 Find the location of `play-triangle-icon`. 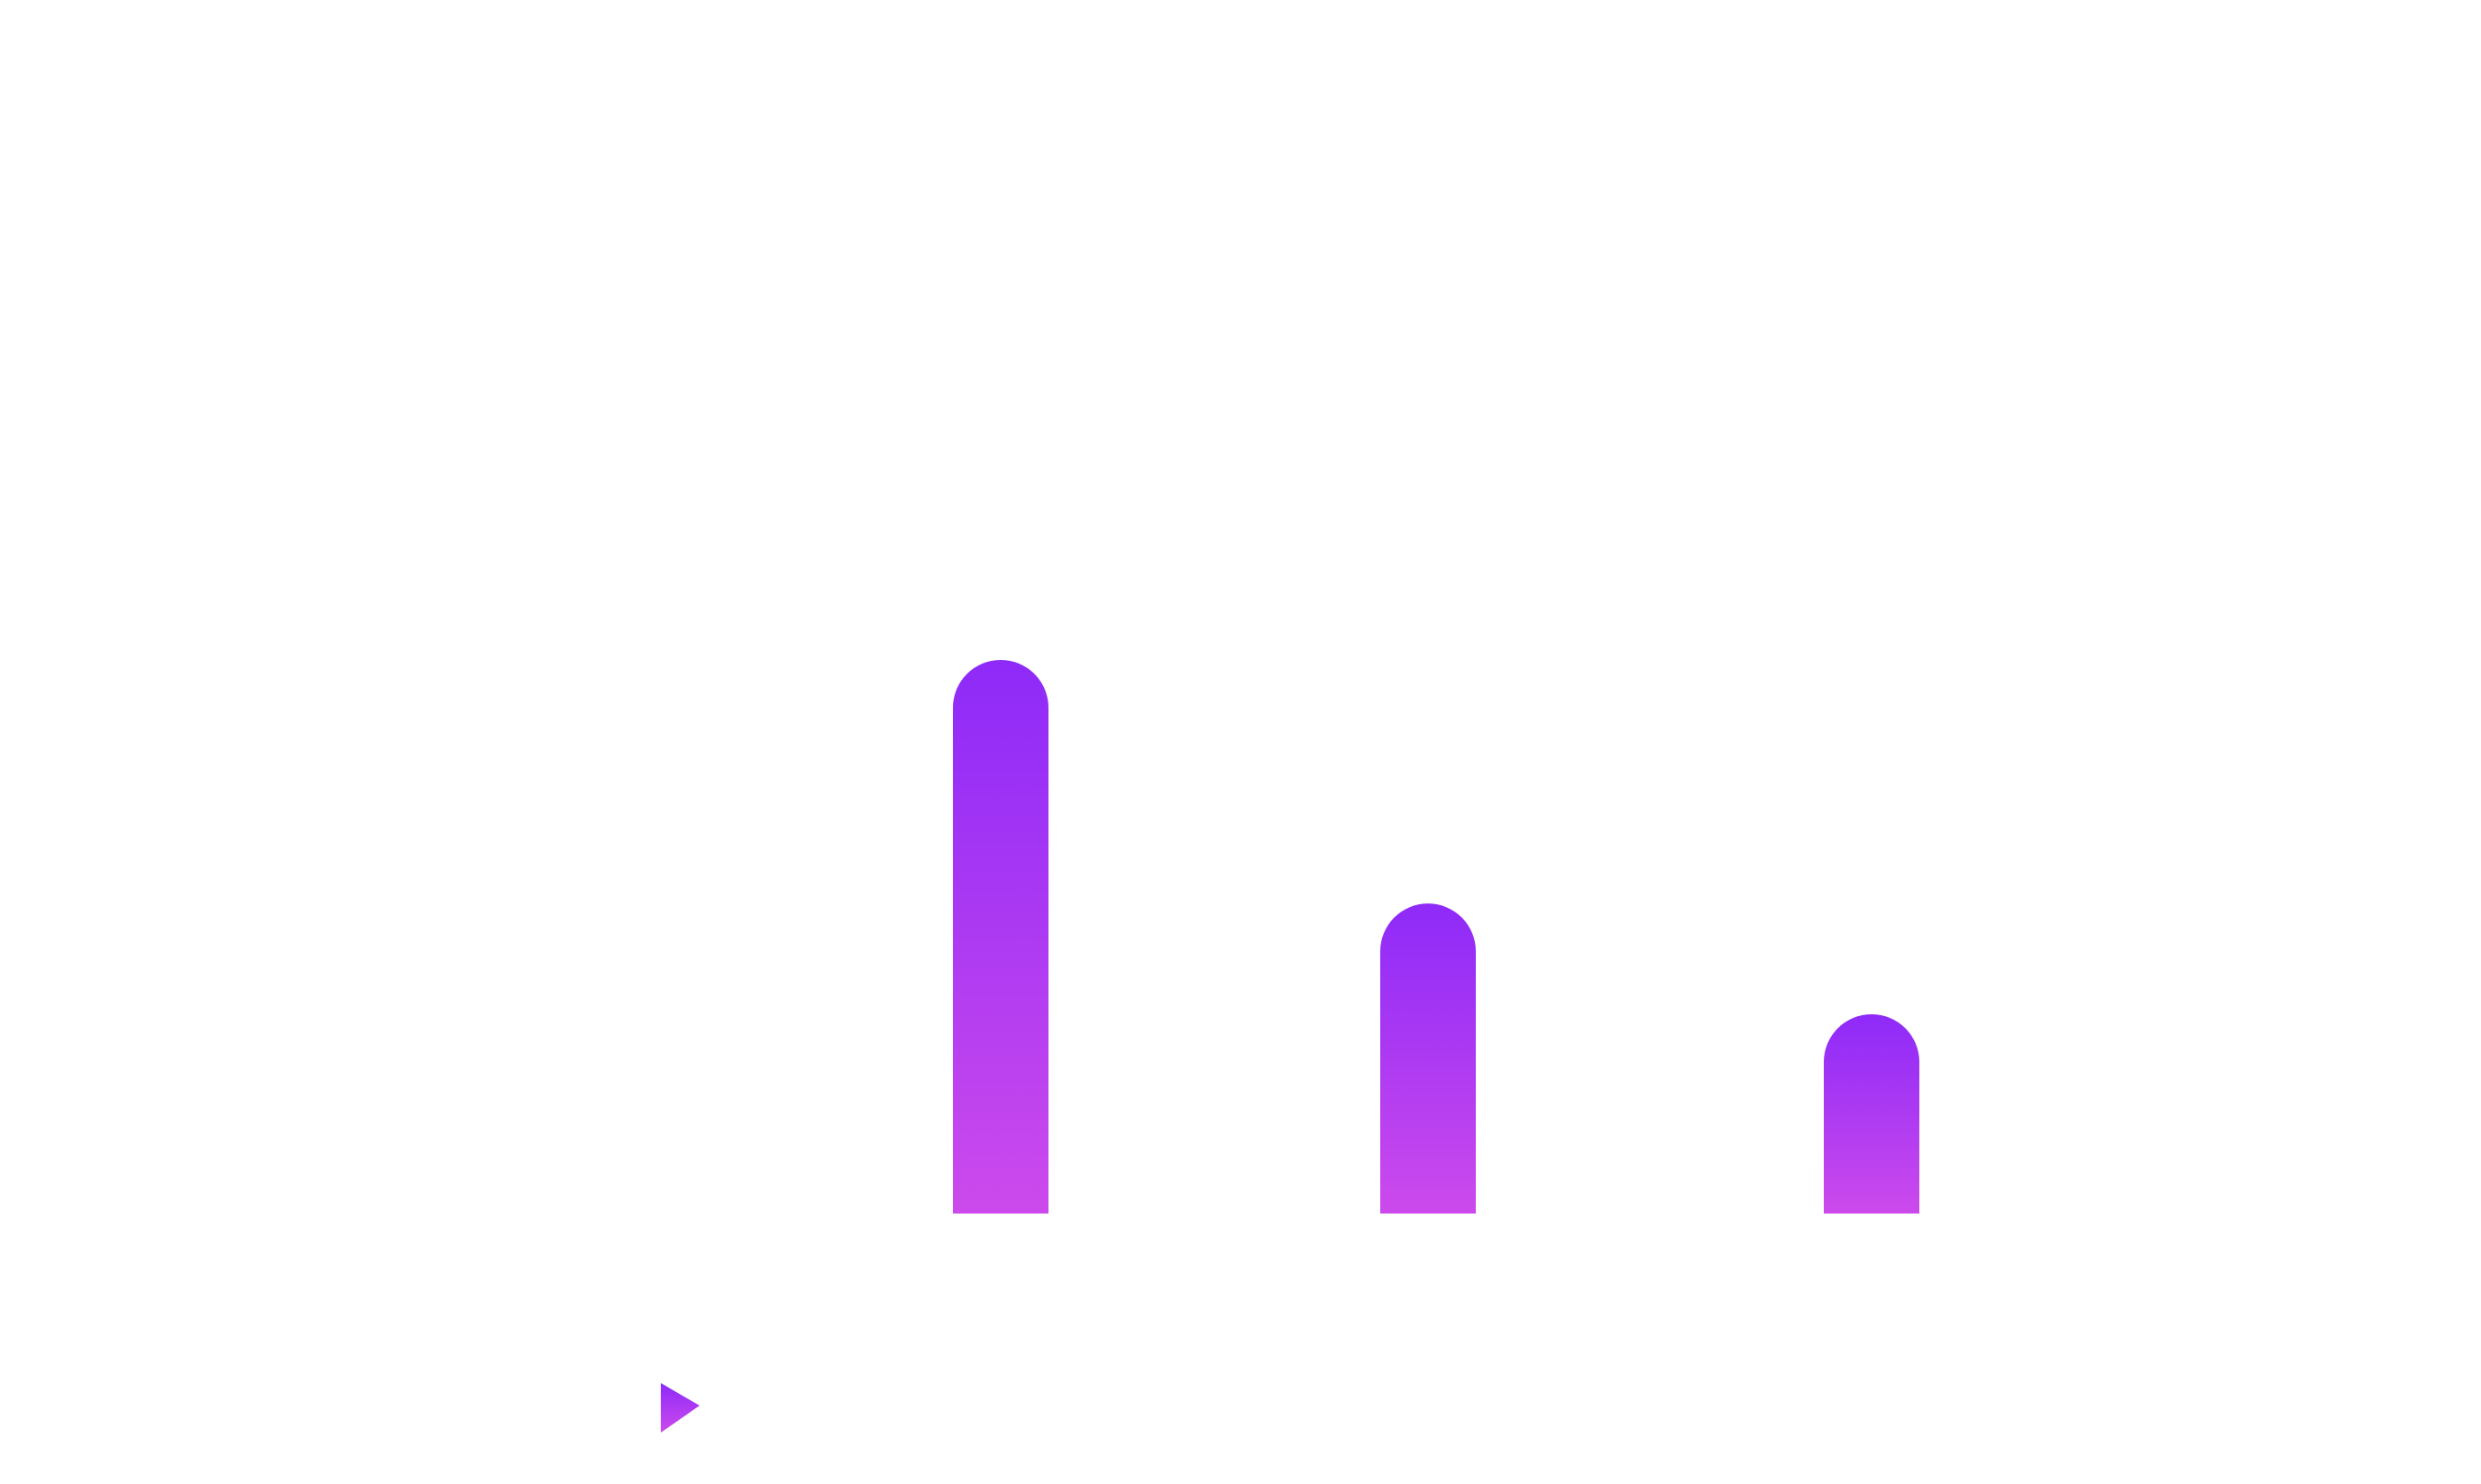

play-triangle-icon is located at coordinates (680, 1408).